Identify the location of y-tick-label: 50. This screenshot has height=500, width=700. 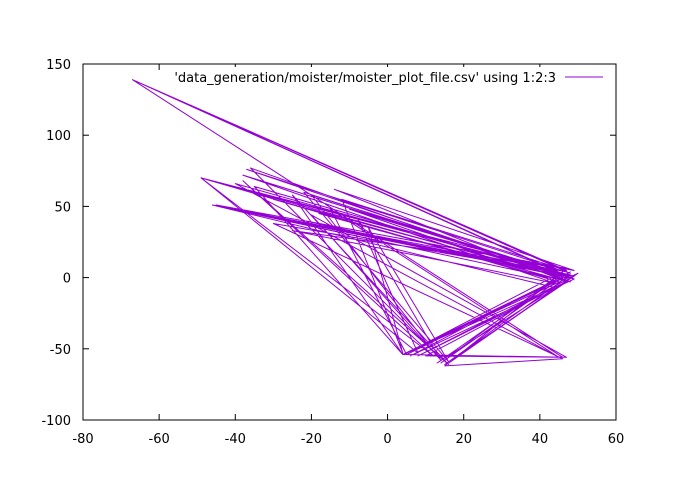
(62, 207).